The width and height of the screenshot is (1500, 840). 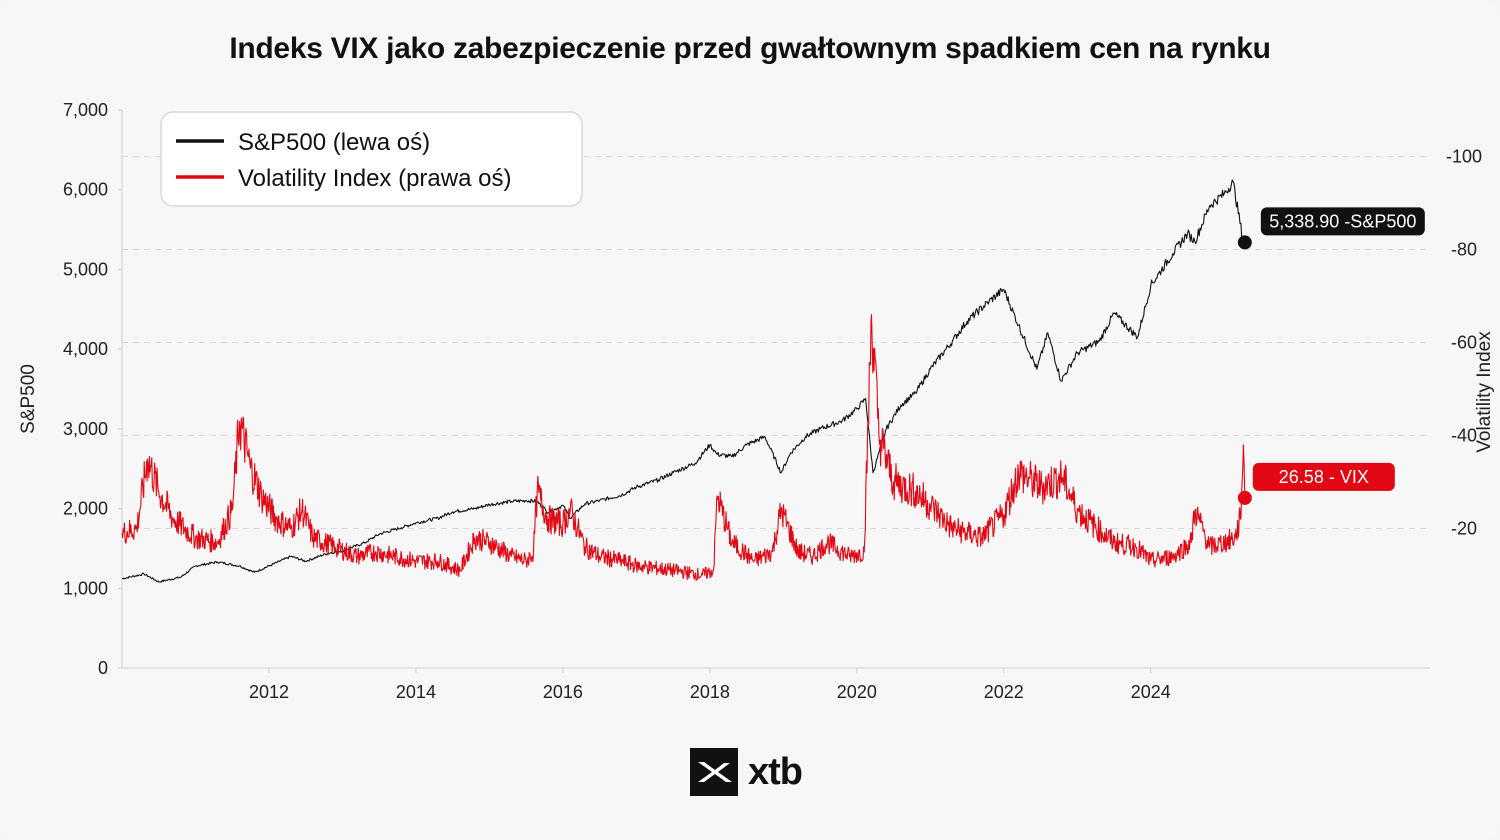 What do you see at coordinates (85, 190) in the screenshot?
I see `left-tick-label: 6,000` at bounding box center [85, 190].